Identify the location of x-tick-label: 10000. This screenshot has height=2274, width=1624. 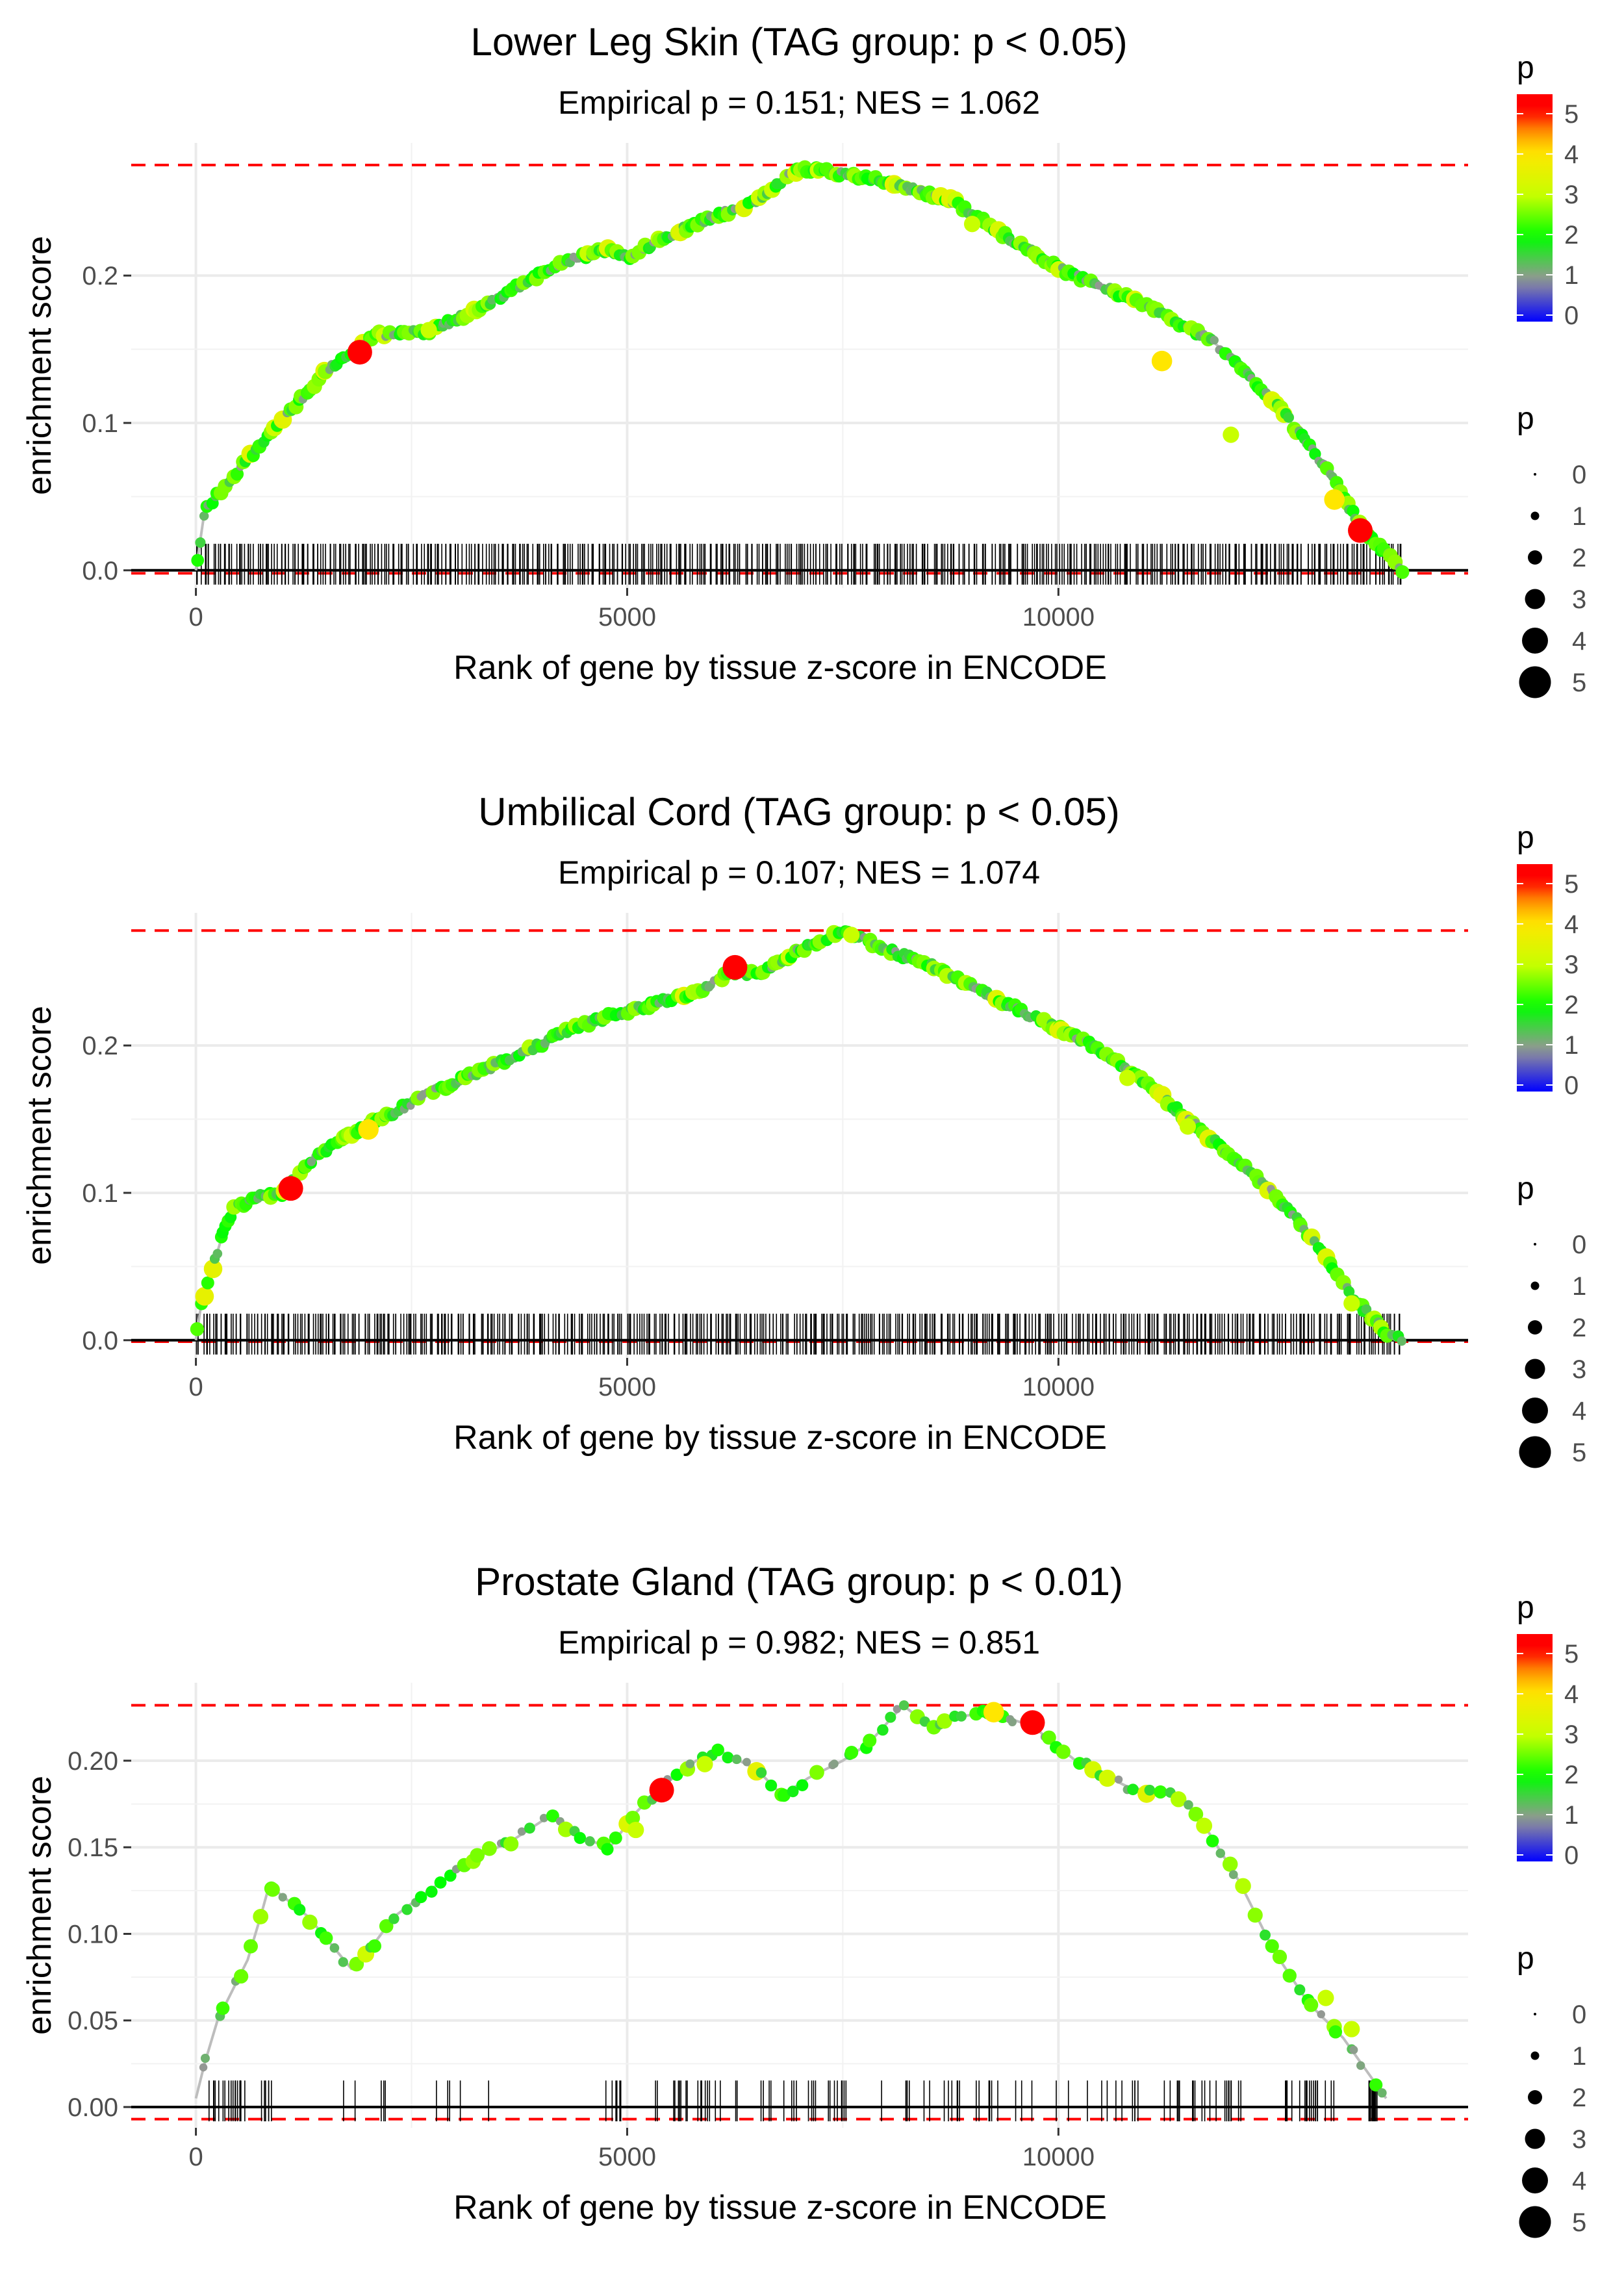
(1058, 1387).